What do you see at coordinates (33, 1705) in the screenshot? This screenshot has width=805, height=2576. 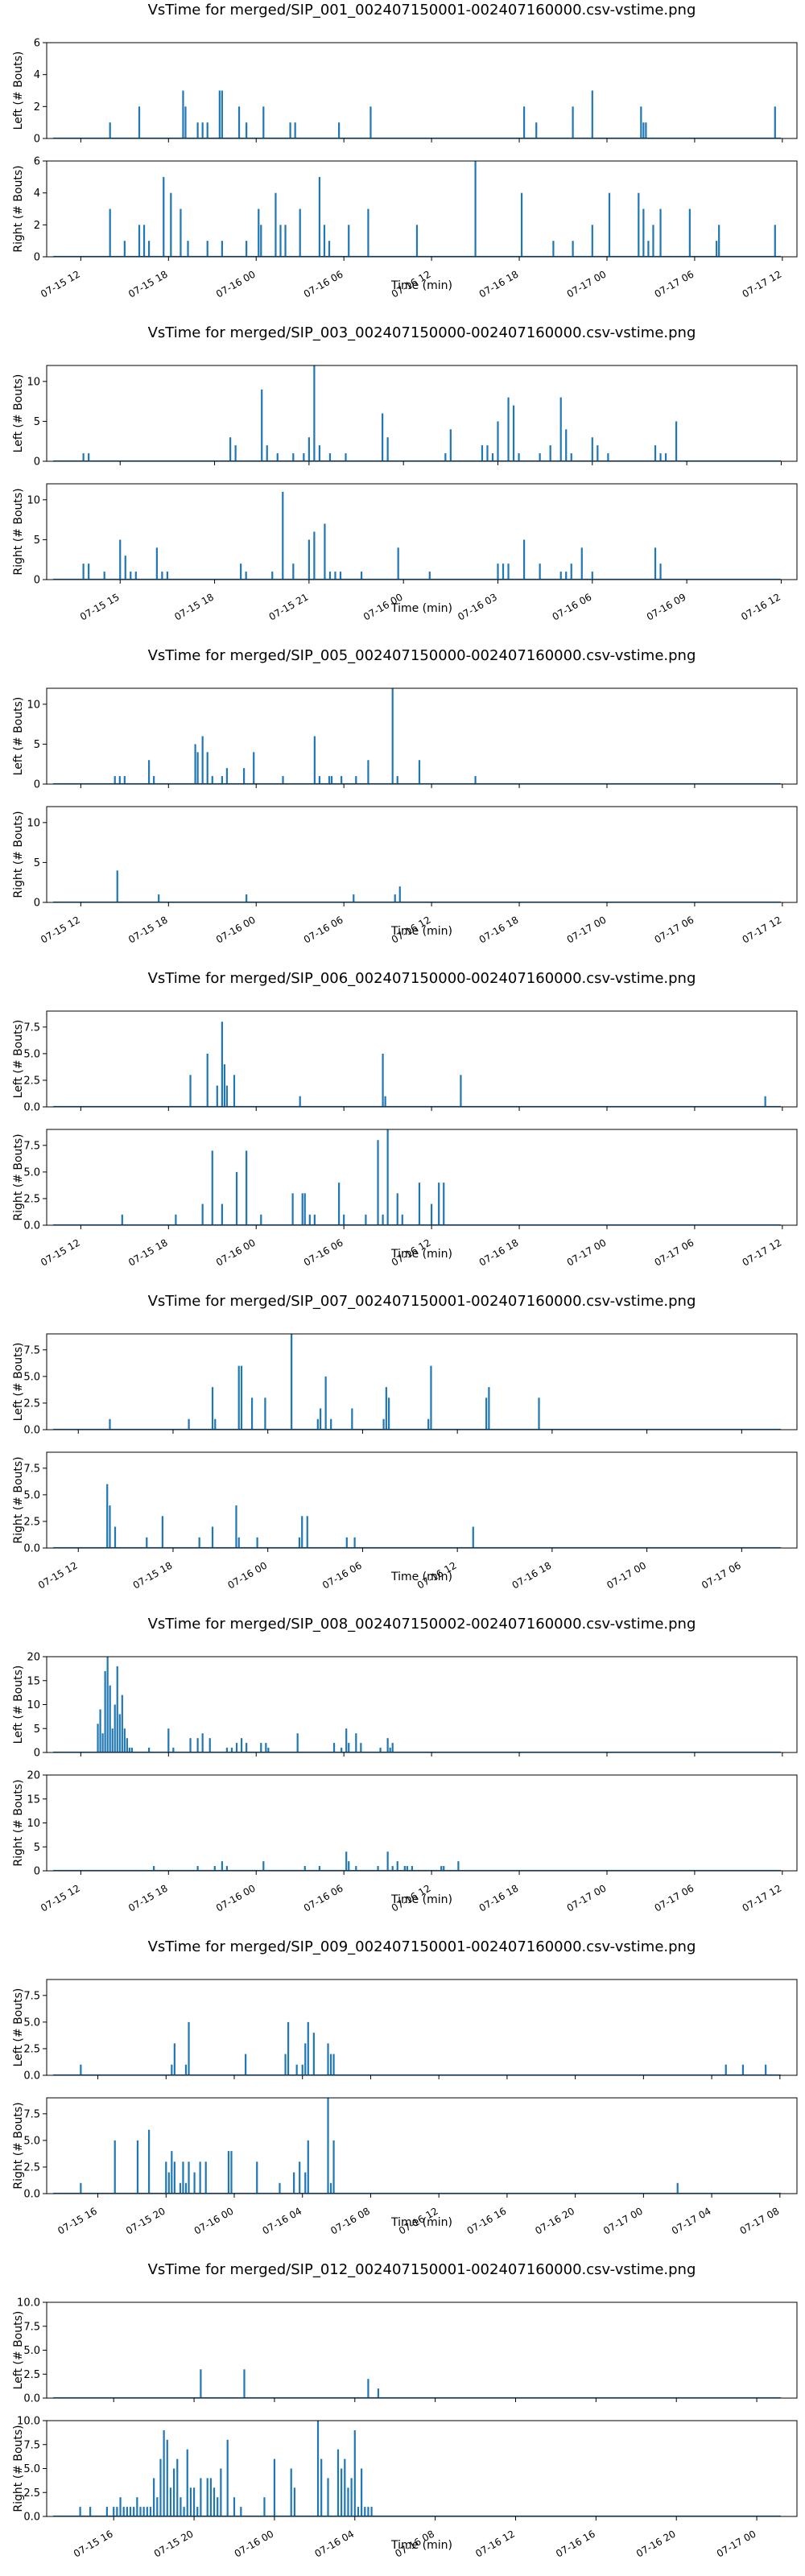 I see `y-tick-label: 10` at bounding box center [33, 1705].